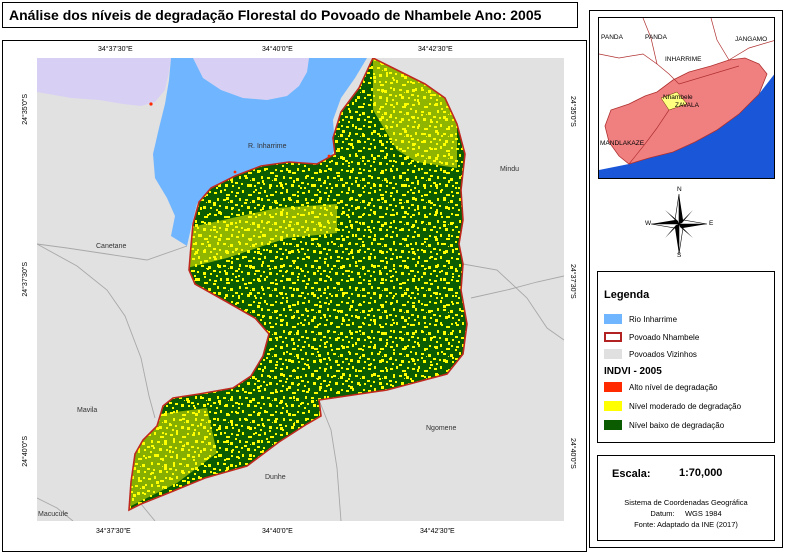  I want to click on label-mavila: Mavila, so click(87, 410).